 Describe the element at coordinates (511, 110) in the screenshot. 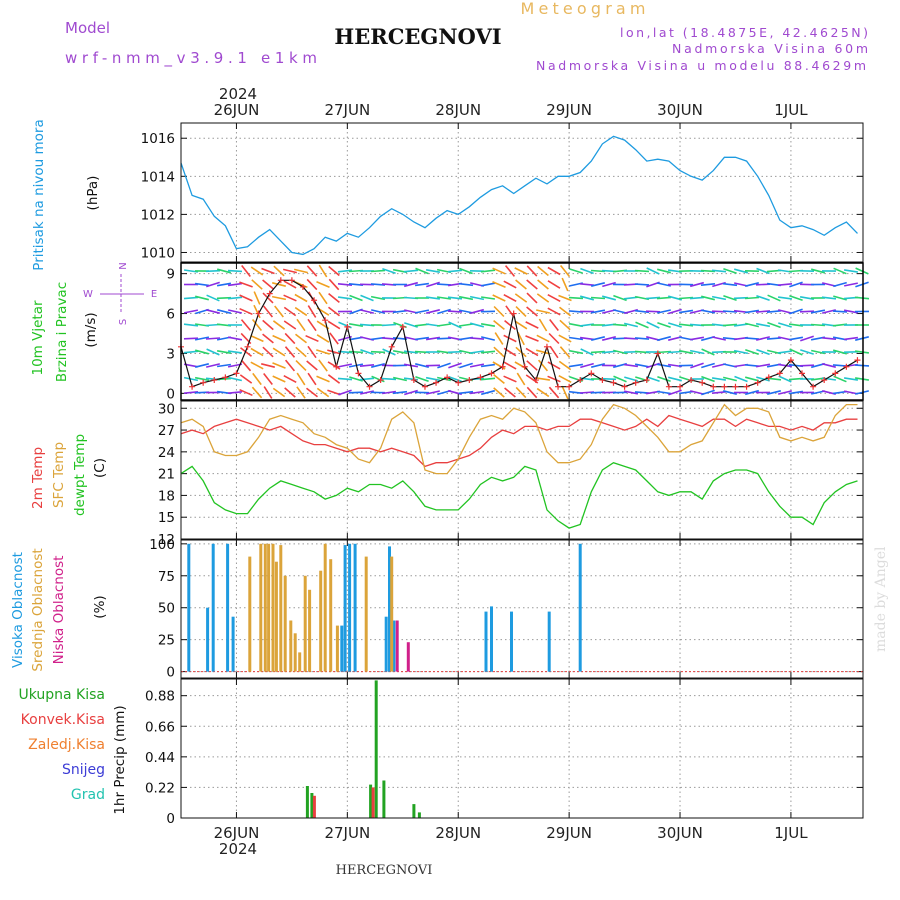

I see `x-axis-top: 26JUN 27JUN 28JUN 29JUN 30JUN 1JUL` at that location.